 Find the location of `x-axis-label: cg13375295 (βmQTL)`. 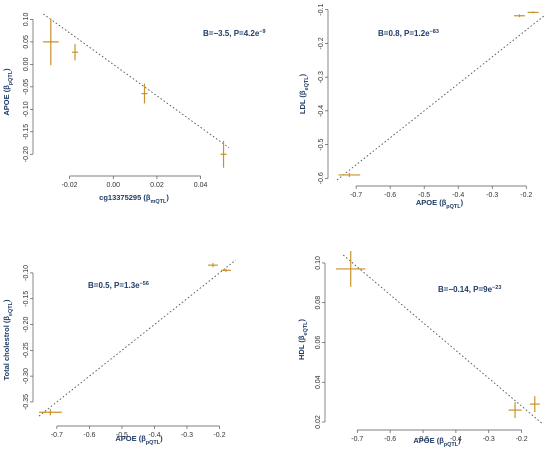

x-axis-label: cg13375295 (βmQTL) is located at coordinates (134, 199).